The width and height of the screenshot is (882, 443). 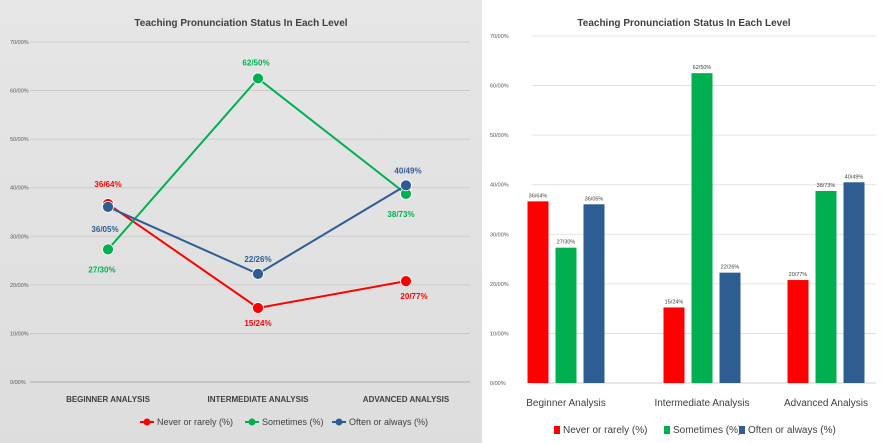 What do you see at coordinates (566, 403) in the screenshot?
I see `x-category-label: Beginner Analysis` at bounding box center [566, 403].